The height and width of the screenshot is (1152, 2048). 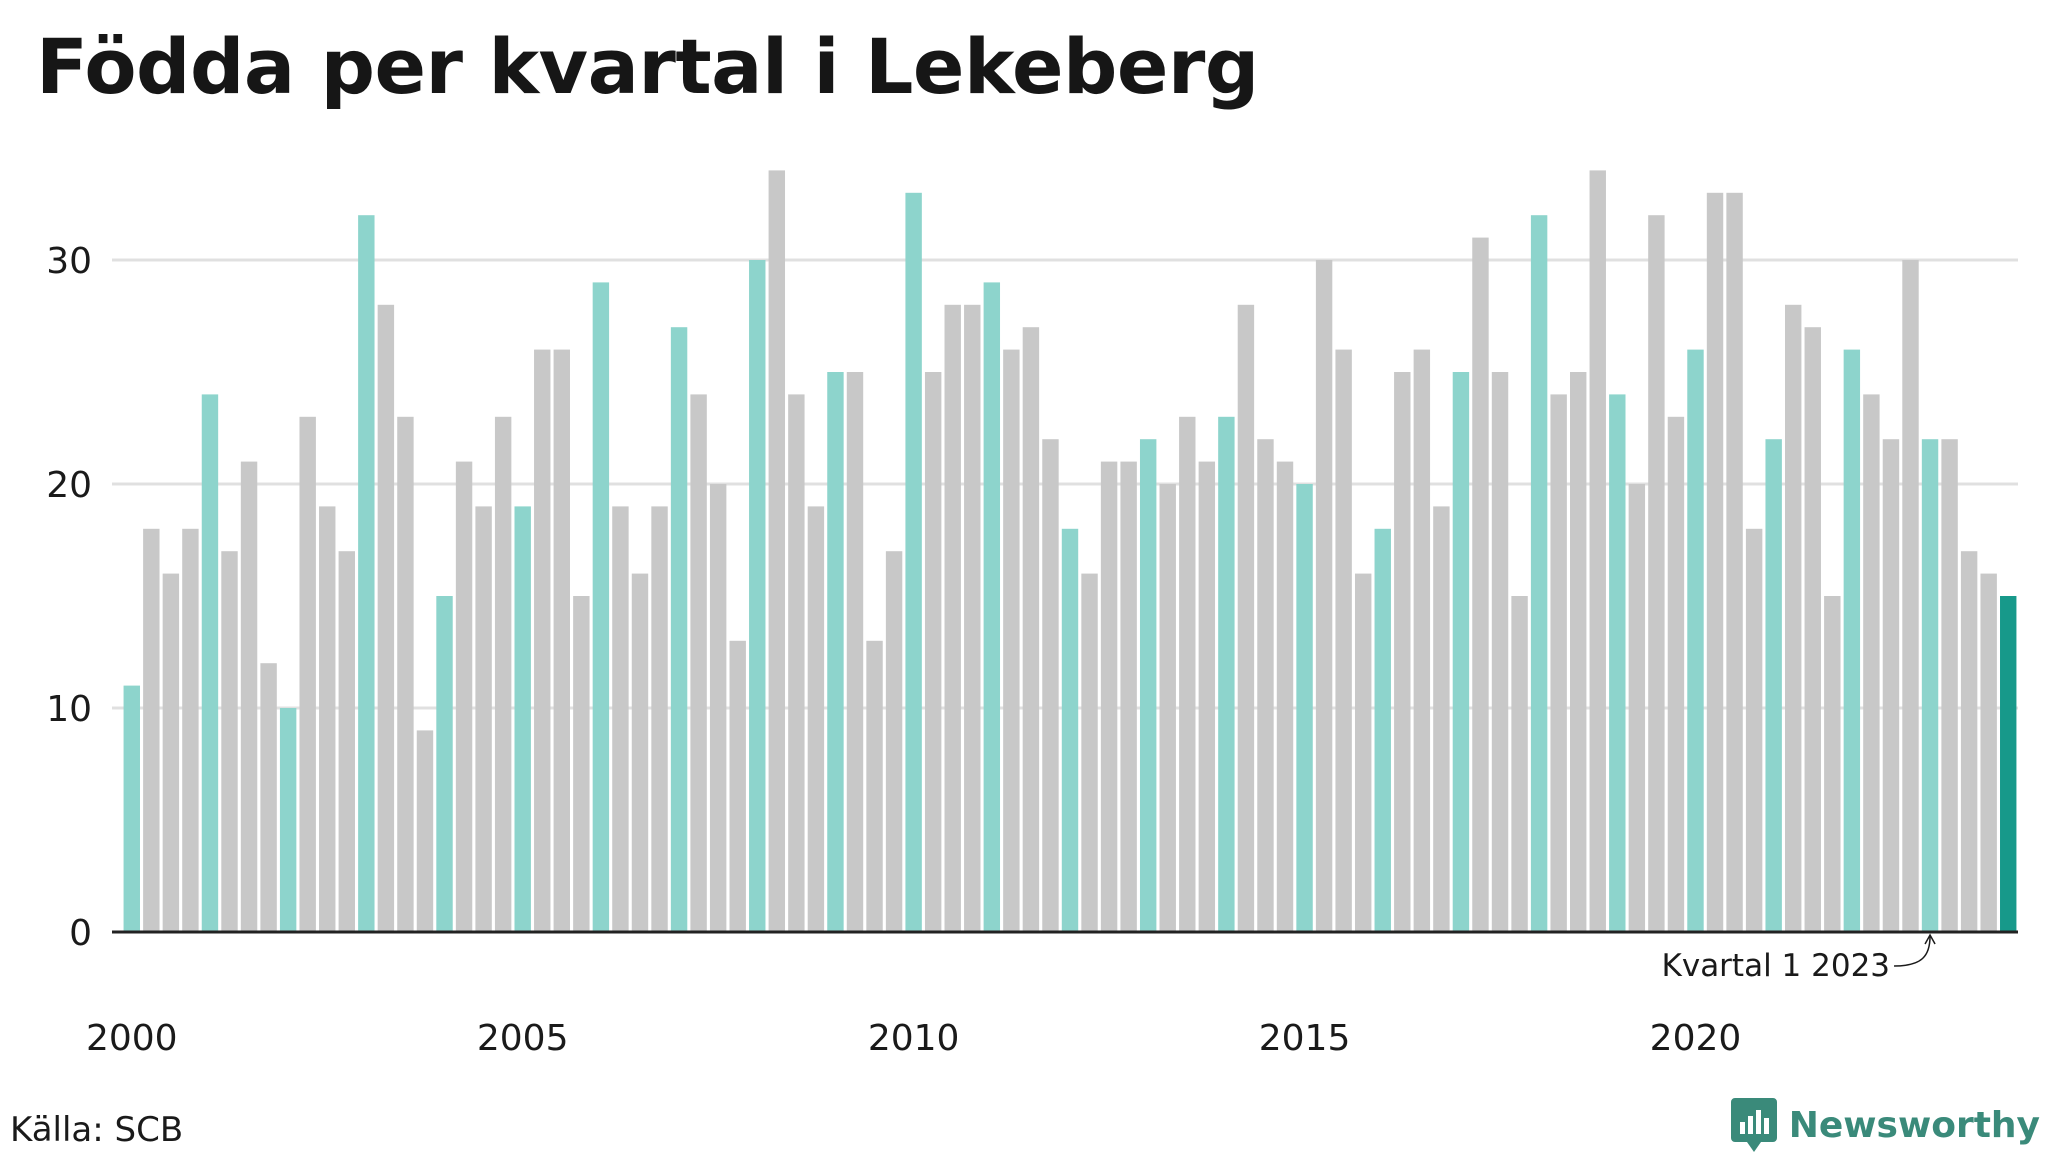 I want to click on x-tick-label: 2020, so click(x=1696, y=1038).